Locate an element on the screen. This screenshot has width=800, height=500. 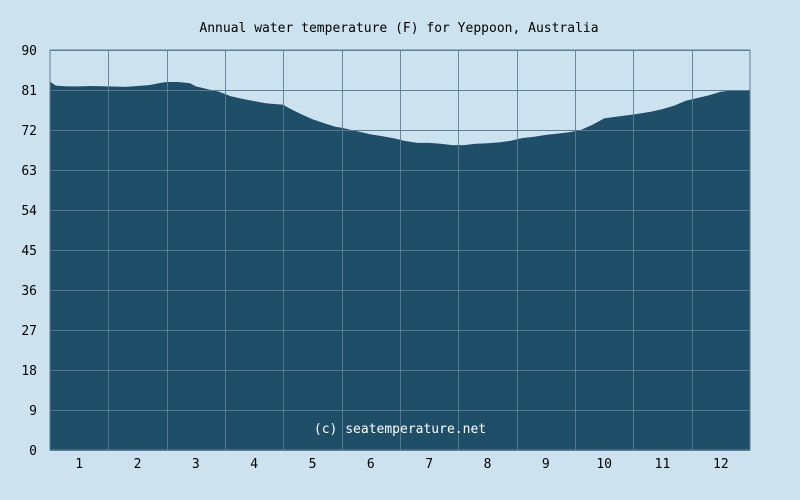
x-tick-label: 7 is located at coordinates (429, 464).